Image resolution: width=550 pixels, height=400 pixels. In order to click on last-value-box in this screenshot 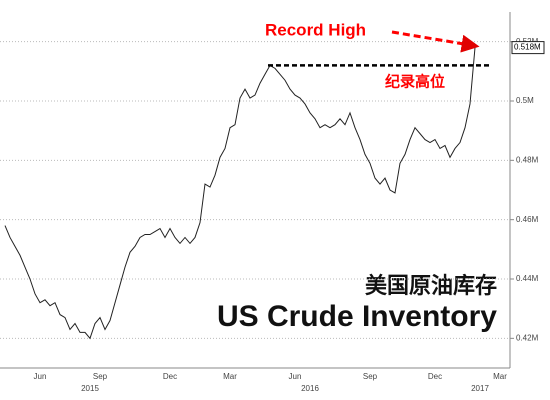, I will do `click(528, 48)`.